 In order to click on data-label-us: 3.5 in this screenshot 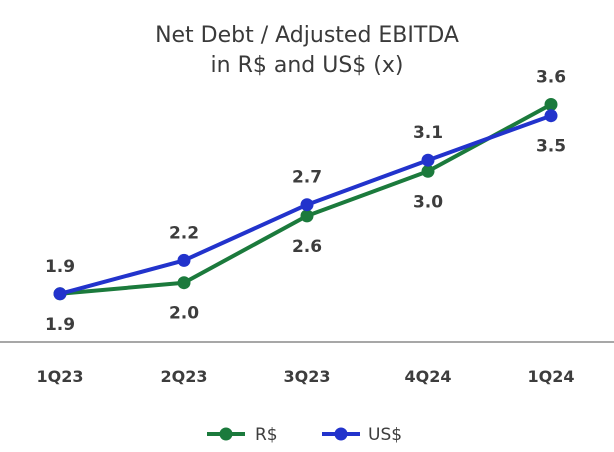, I will do `click(551, 147)`.